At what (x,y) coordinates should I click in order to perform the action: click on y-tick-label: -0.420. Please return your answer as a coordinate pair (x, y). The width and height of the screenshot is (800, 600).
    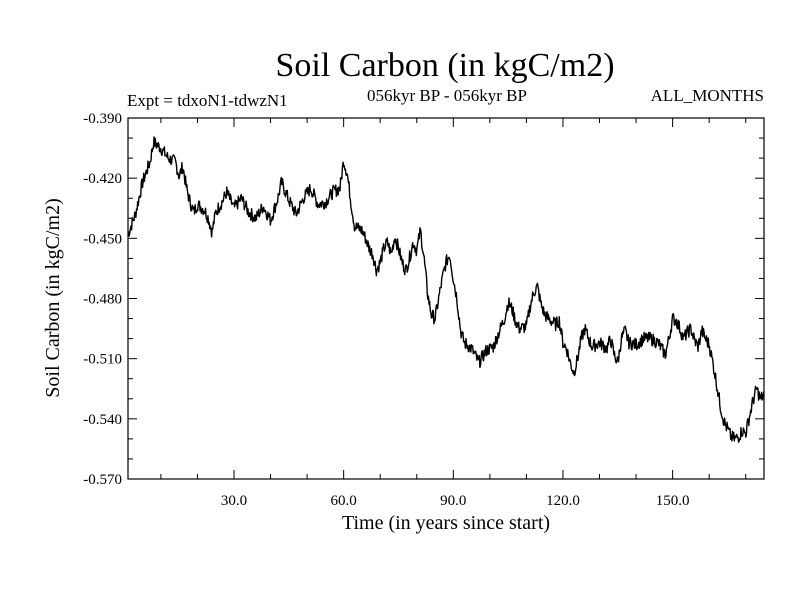
    Looking at the image, I should click on (102, 179).